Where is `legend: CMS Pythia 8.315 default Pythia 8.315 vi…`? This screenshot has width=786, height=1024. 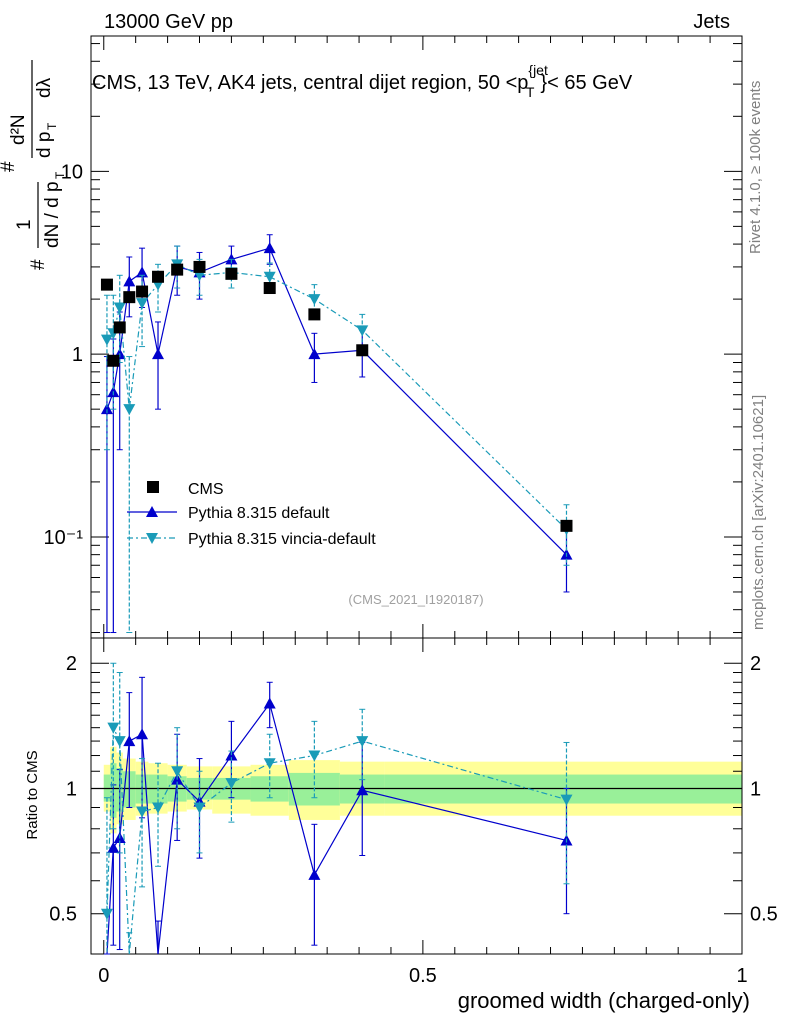 legend: CMS Pythia 8.315 default Pythia 8.315 vi… is located at coordinates (251, 514).